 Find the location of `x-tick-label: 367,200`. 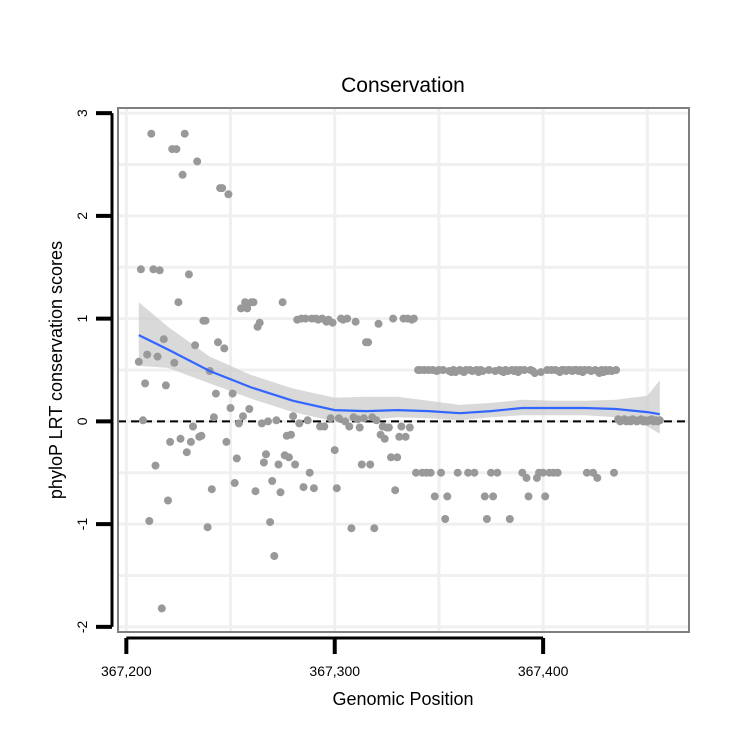

x-tick-label: 367,200 is located at coordinates (126, 671).